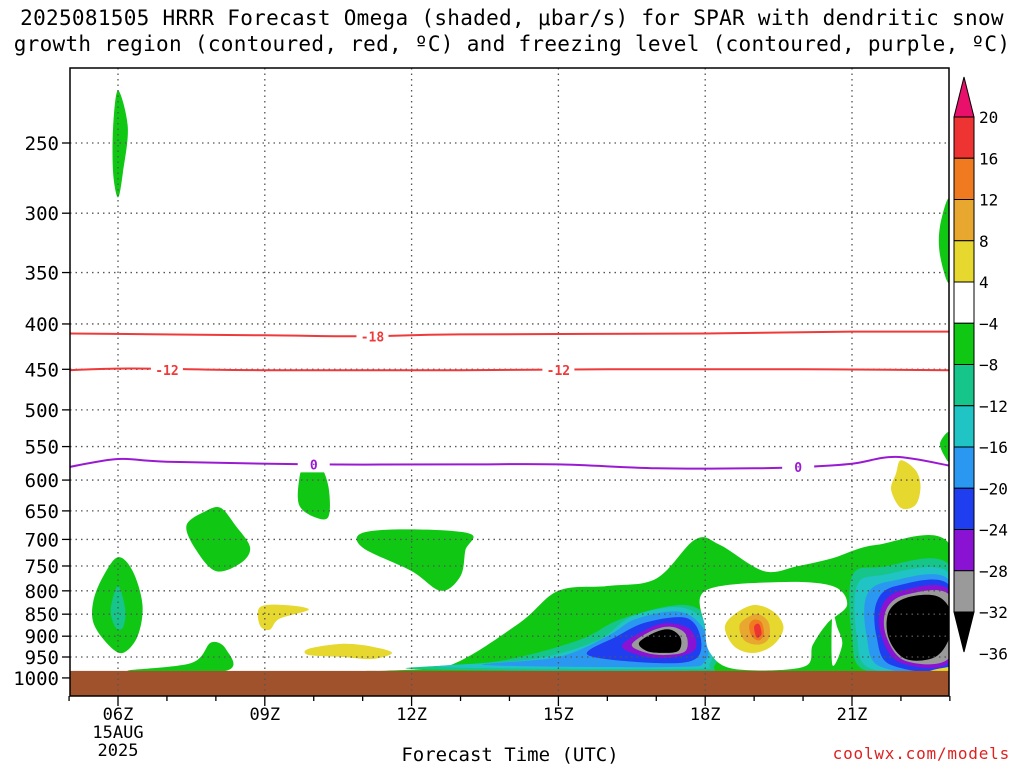 This screenshot has width=1024, height=768. I want to click on x-date-label: 15AUG, so click(117, 733).